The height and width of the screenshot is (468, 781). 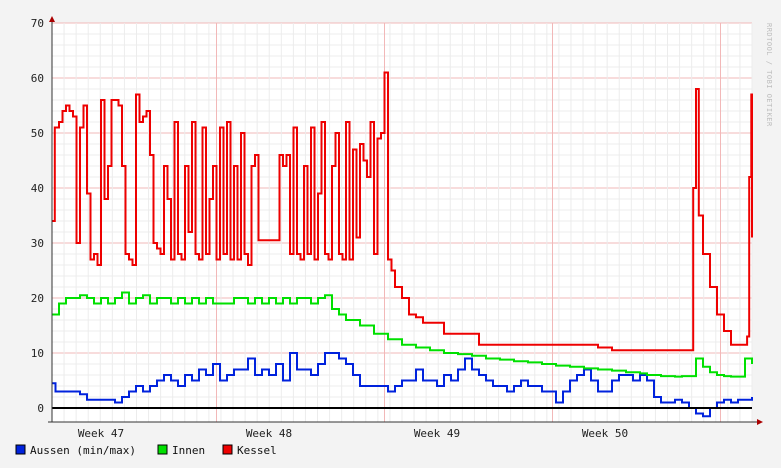 I want to click on legend-label: Kessel, so click(x=257, y=450).